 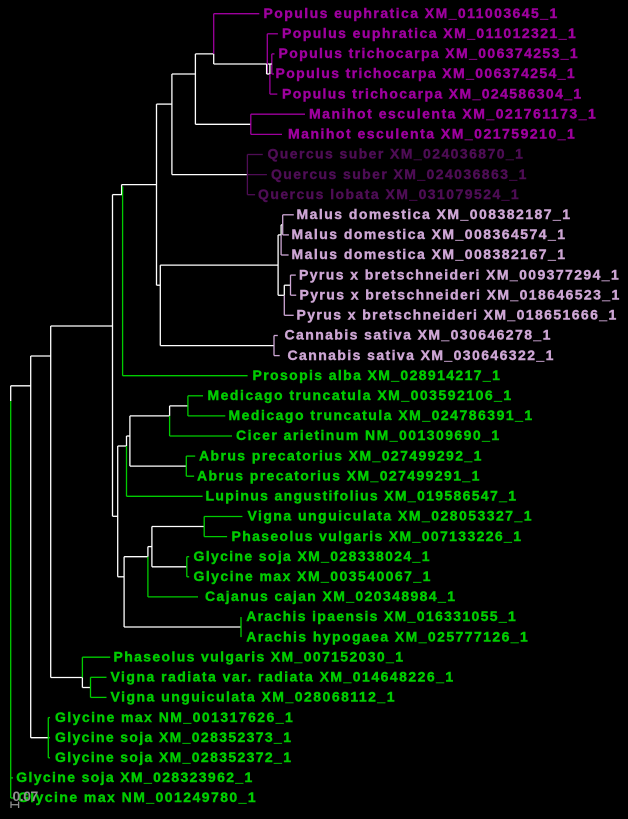 I want to click on svg-text:Manihot esculenta XM_021761173: Manihot esculenta XM_021761173_1, so click(x=452, y=114).